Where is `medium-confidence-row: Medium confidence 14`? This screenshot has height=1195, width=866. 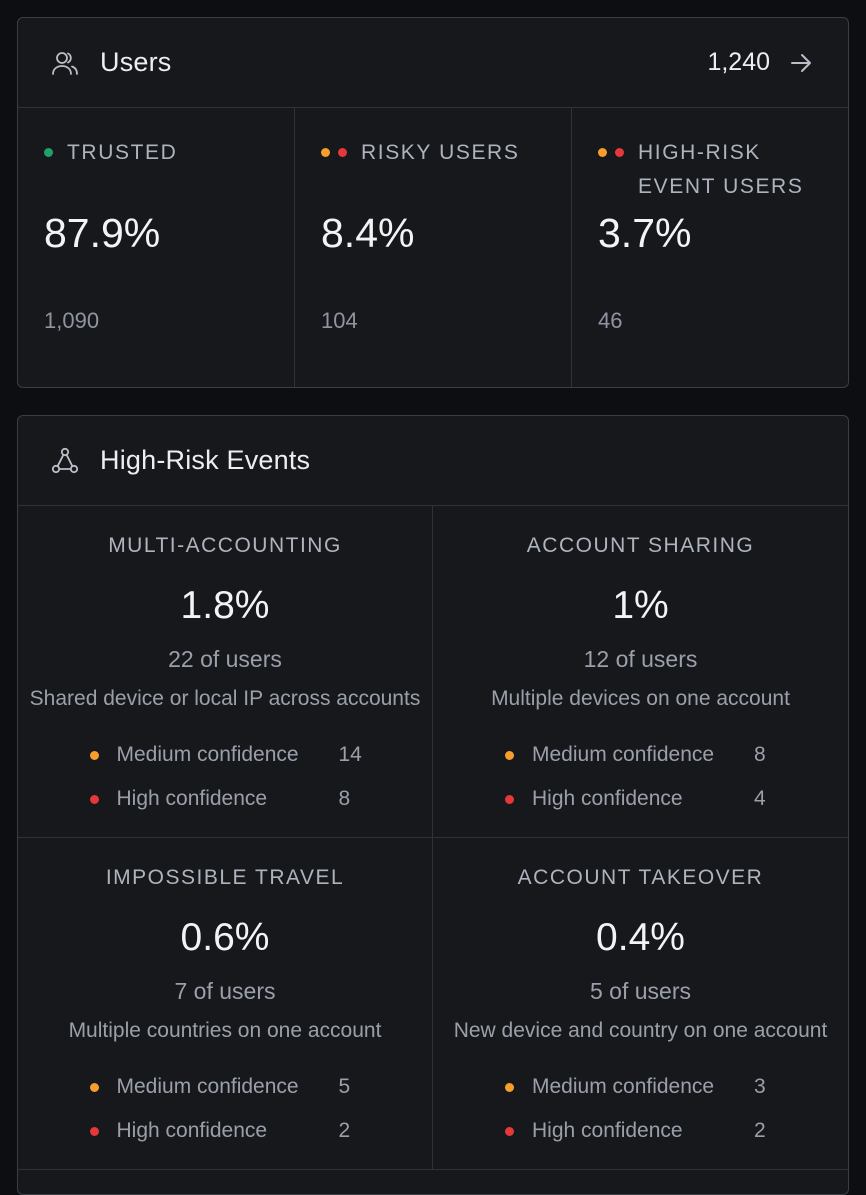 medium-confidence-row: Medium confidence 14 is located at coordinates (225, 755).